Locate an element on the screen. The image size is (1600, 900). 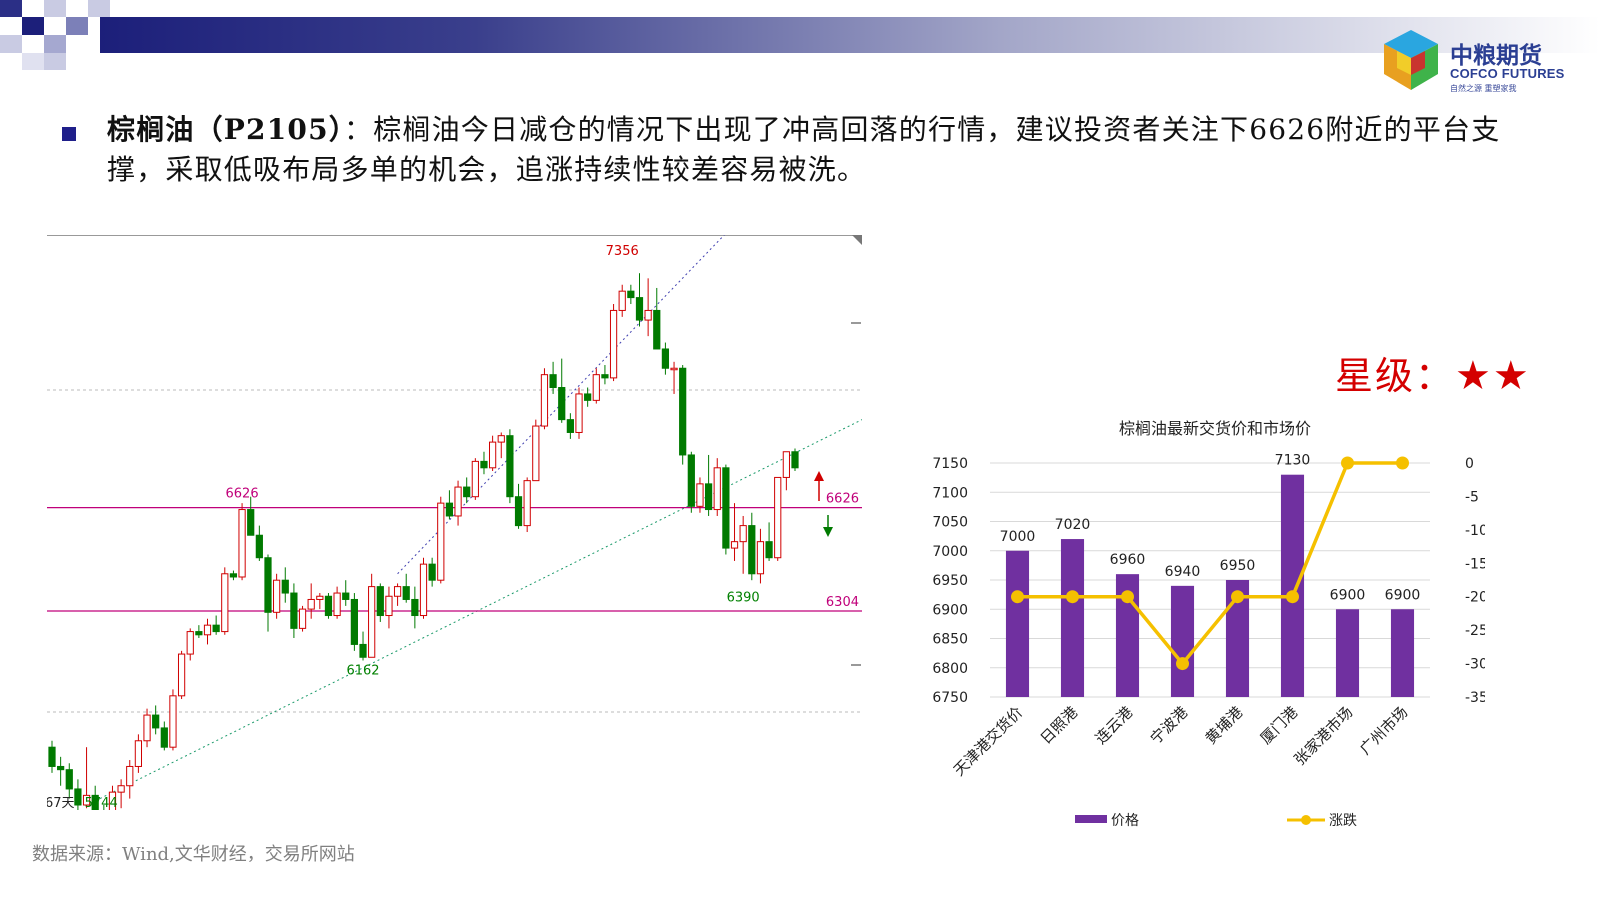
bar-value-label: 6960 is located at coordinates (1128, 560).